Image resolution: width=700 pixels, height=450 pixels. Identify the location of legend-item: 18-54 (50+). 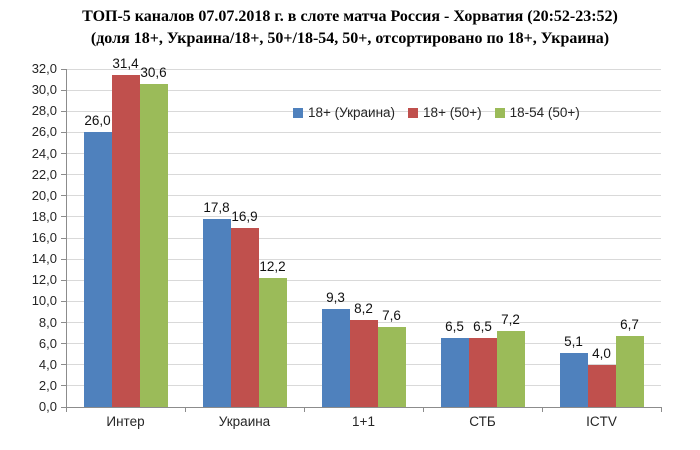
(537, 112).